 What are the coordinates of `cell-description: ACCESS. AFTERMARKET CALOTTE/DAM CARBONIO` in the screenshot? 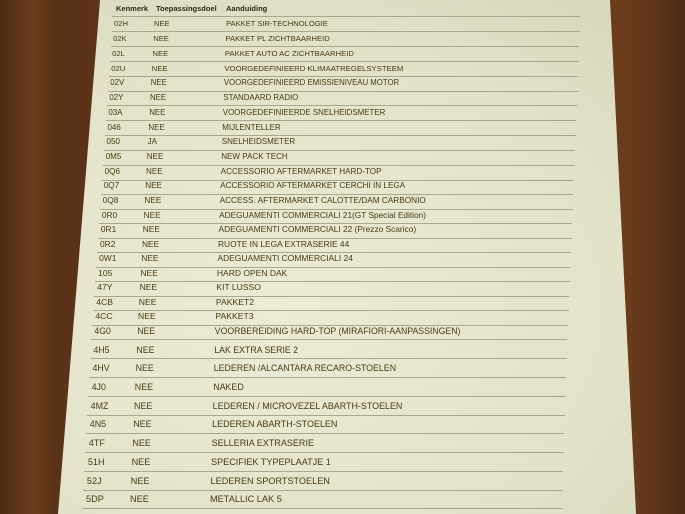 It's located at (322, 200).